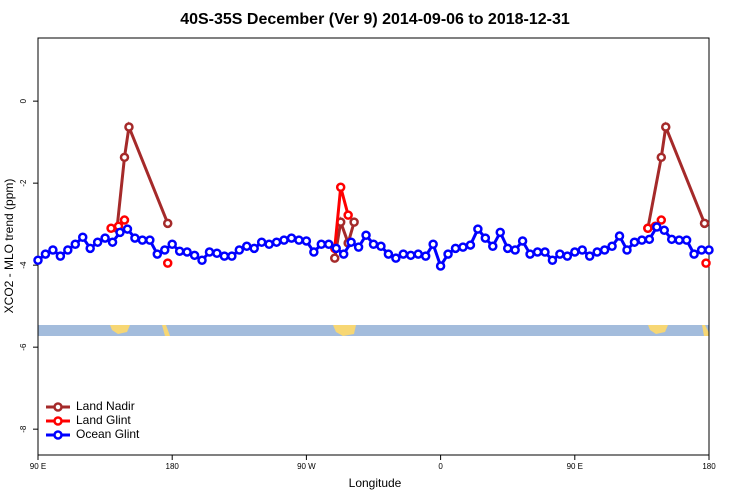 The image size is (750, 500). I want to click on y-tick-label: -6, so click(23, 347).